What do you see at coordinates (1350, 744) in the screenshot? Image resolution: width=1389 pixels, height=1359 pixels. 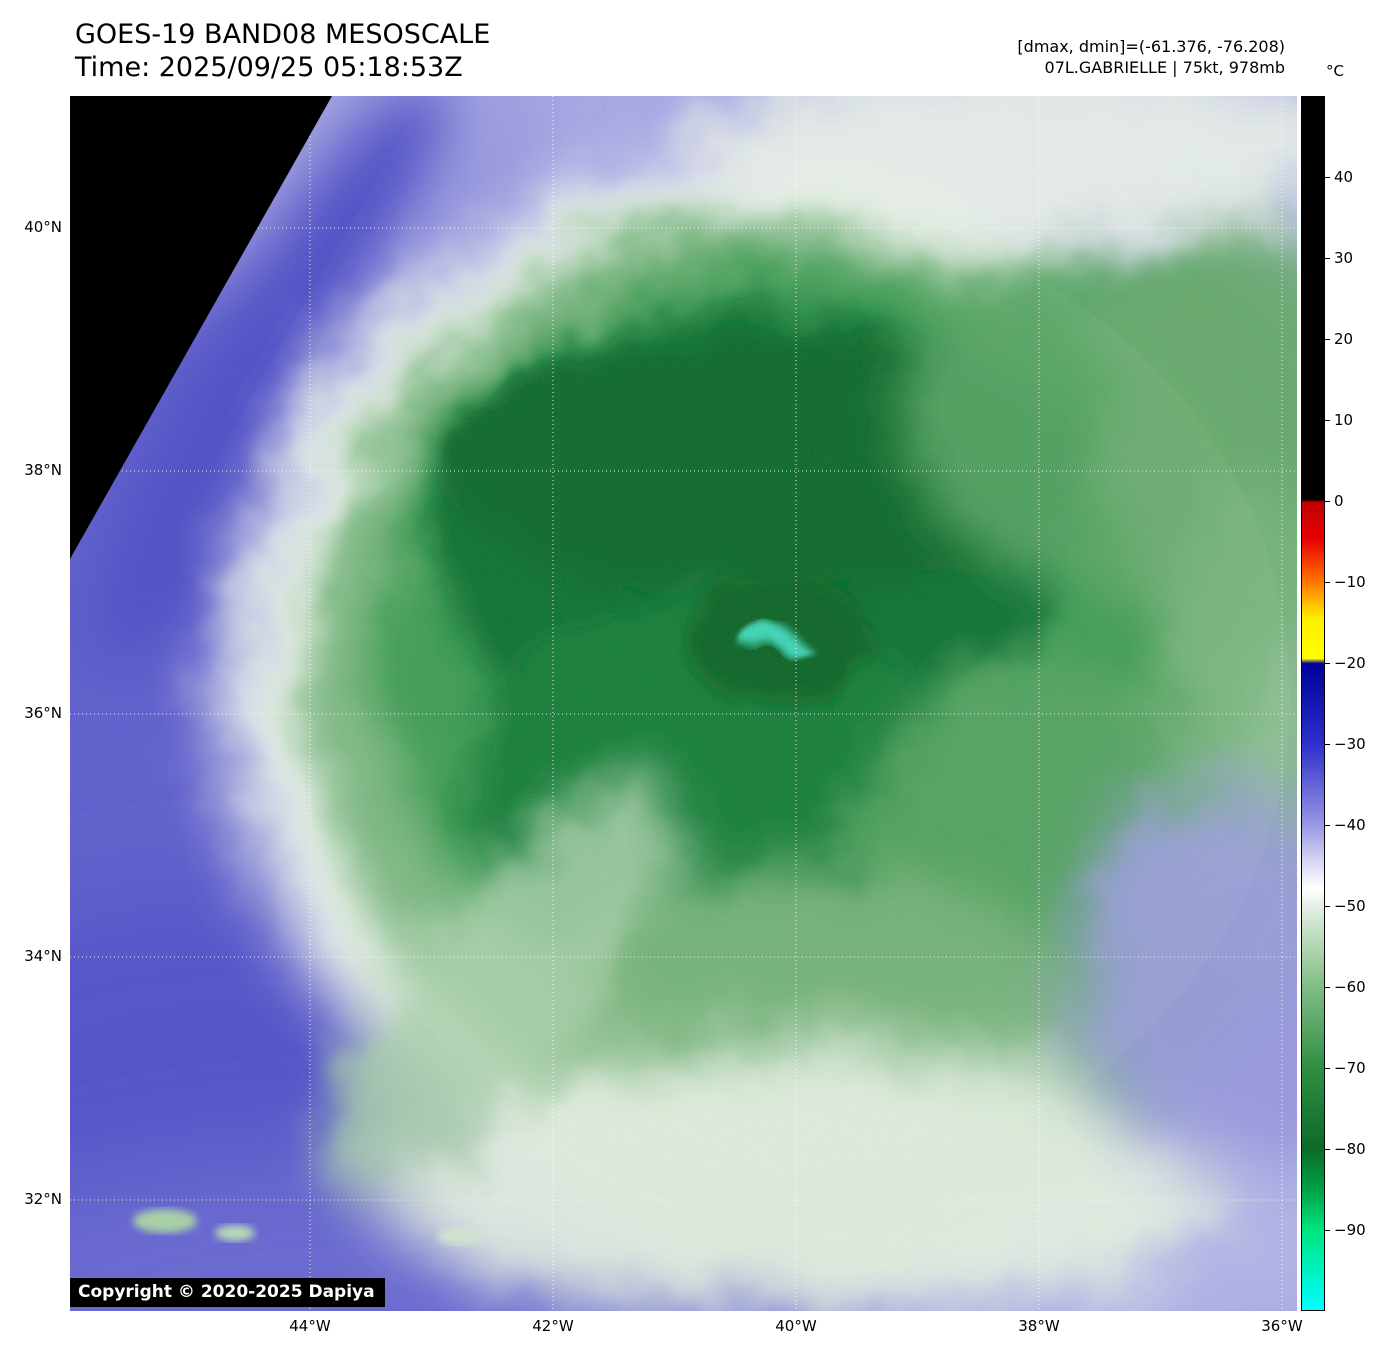 I see `colorbar-tick-label: −30` at bounding box center [1350, 744].